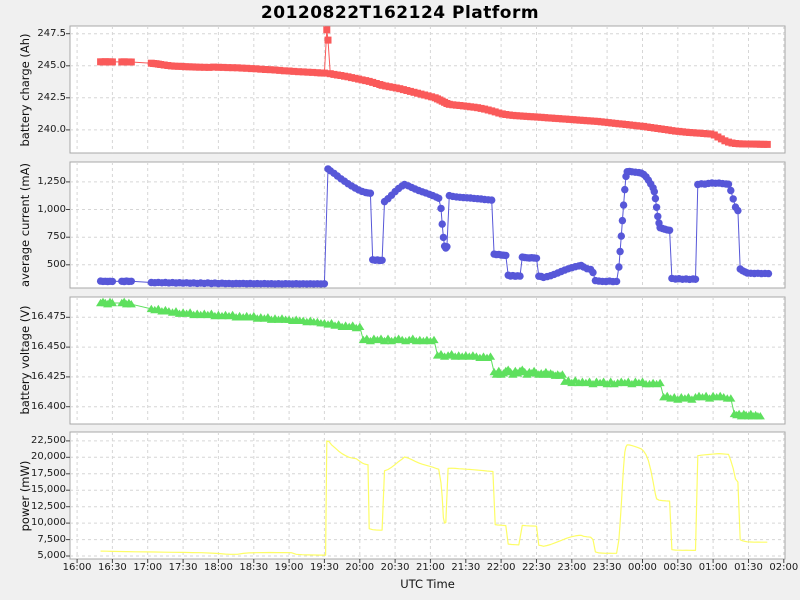 Image resolution: width=800 pixels, height=600 pixels. I want to click on y-tick-label: 242.5, so click(51, 97).